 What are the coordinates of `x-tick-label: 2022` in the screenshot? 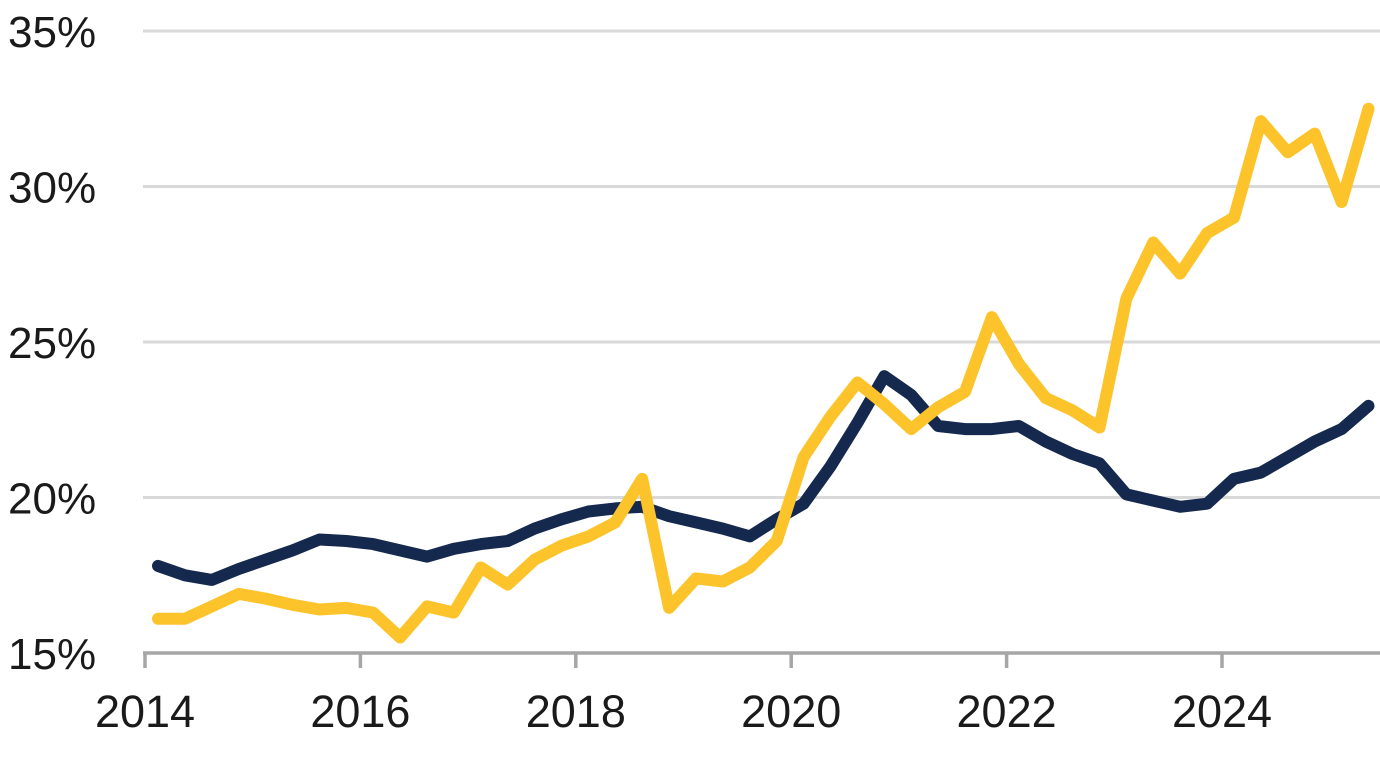 It's located at (1007, 711).